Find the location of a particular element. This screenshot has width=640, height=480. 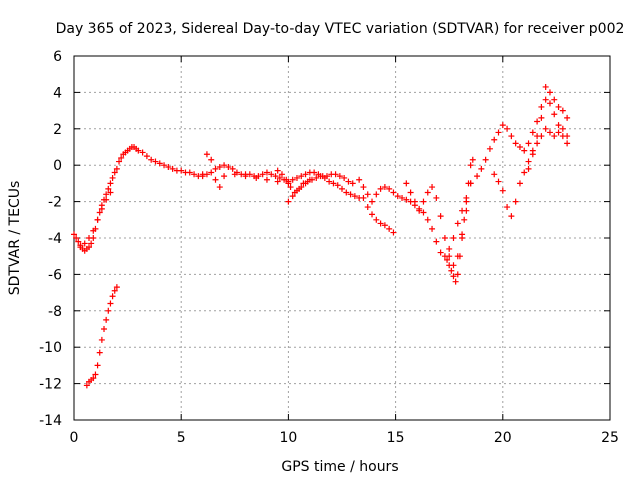

y-tick-label: -10 is located at coordinates (50, 348).